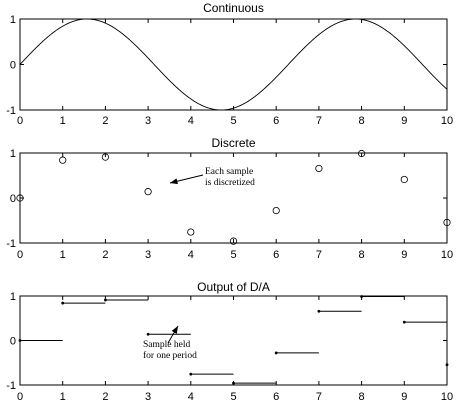 The width and height of the screenshot is (474, 416). I want to click on annotation-line: Sample held, so click(166, 345).